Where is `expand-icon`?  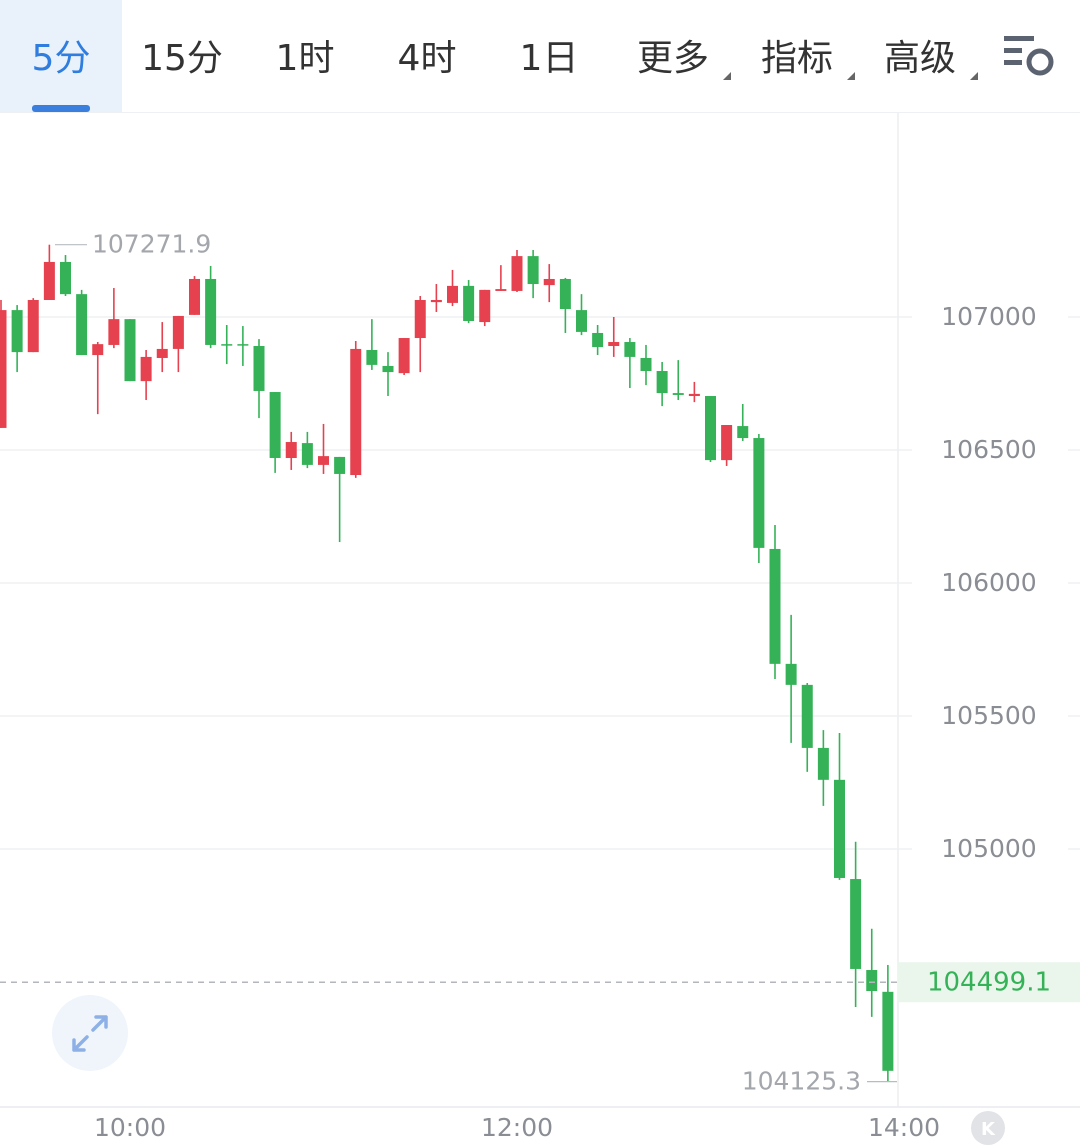 expand-icon is located at coordinates (90, 1033).